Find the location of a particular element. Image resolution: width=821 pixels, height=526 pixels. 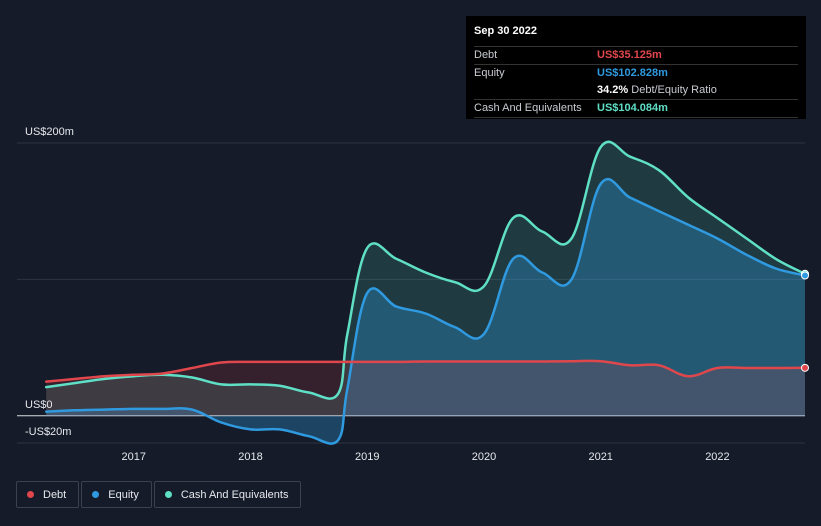

tooltip-debt-row: Debt US$35.125m is located at coordinates (636, 56).